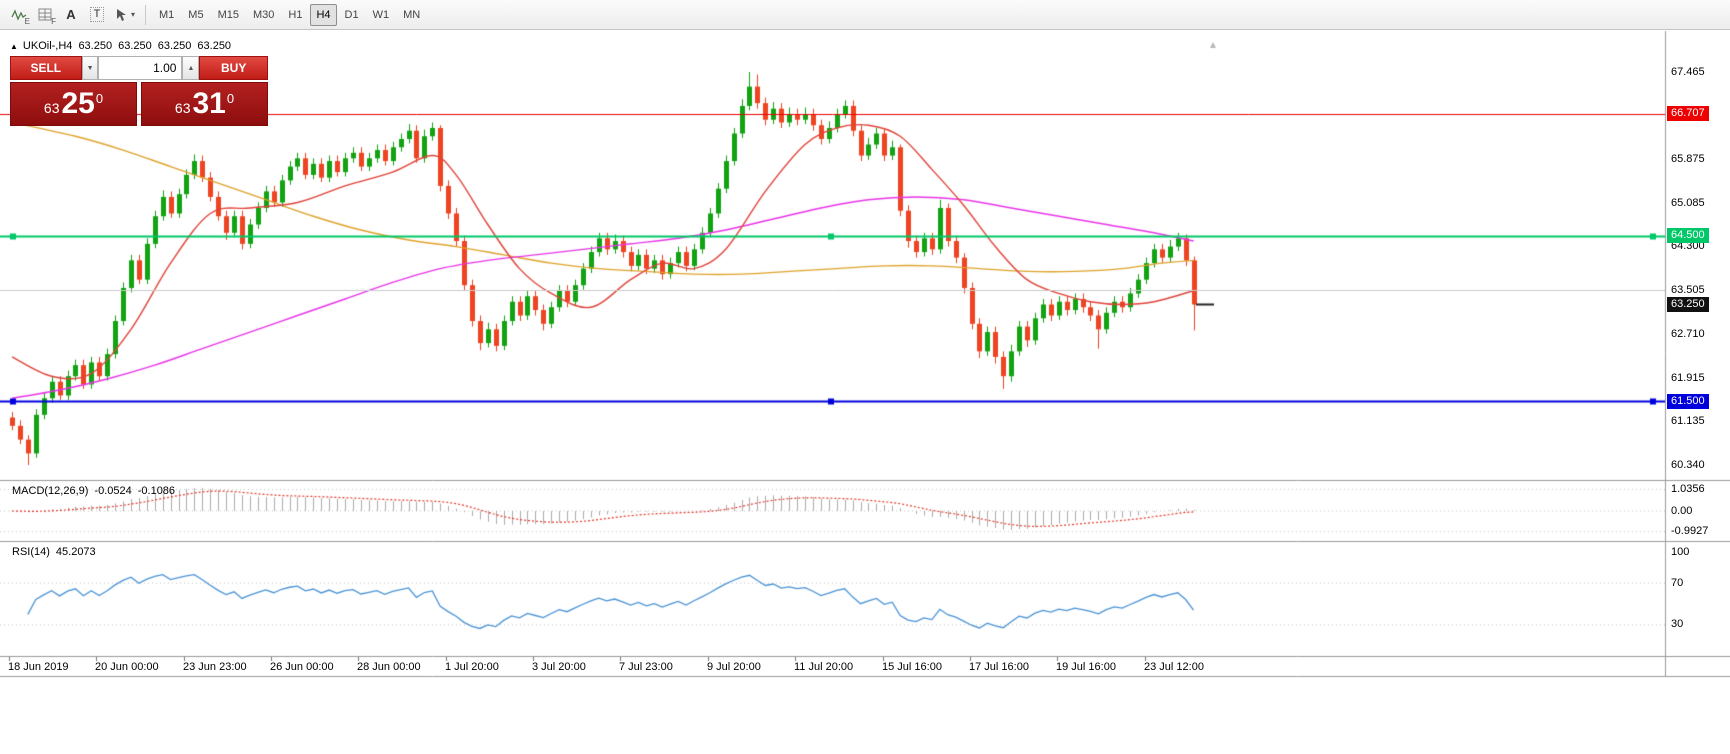 This screenshot has width=1730, height=754. Describe the element at coordinates (1677, 624) in the screenshot. I see `rsi-axis-label: 30` at that location.